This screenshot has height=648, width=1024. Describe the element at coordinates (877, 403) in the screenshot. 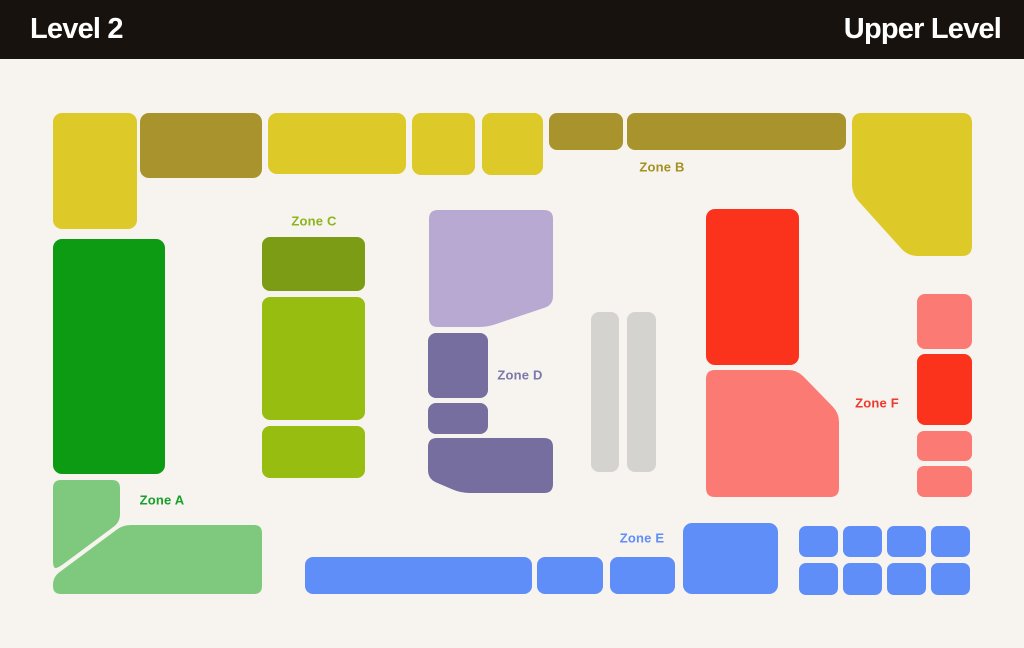

I see `zone-f-label: Zone F` at that location.